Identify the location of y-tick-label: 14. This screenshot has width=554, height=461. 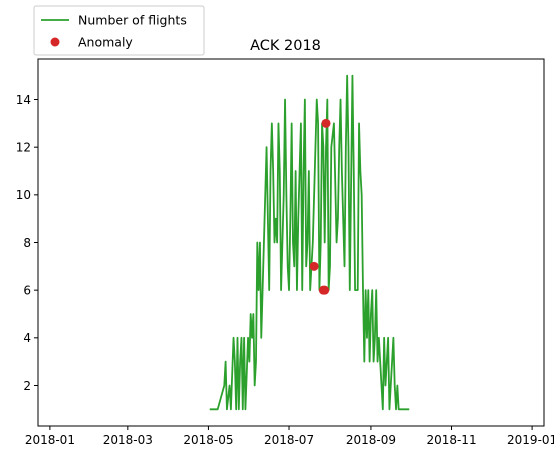
(23, 100).